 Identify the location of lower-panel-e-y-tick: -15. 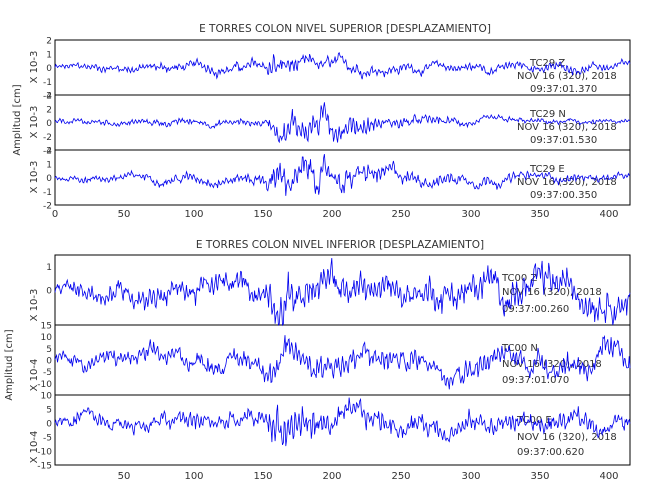
(44, 467).